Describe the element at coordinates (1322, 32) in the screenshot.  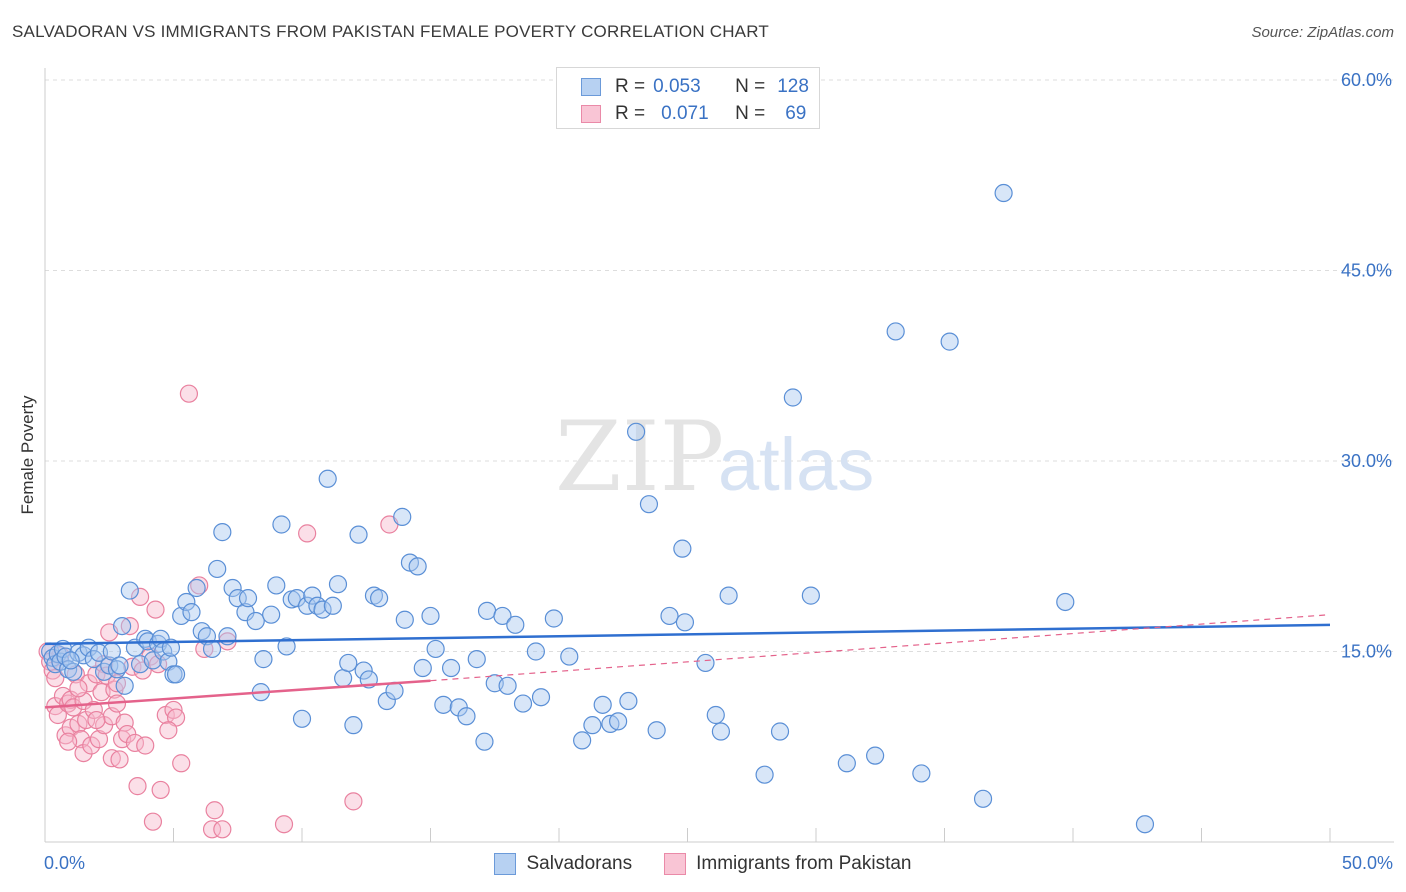
I see `source-credit: Source: ZipAtlas.com` at that location.